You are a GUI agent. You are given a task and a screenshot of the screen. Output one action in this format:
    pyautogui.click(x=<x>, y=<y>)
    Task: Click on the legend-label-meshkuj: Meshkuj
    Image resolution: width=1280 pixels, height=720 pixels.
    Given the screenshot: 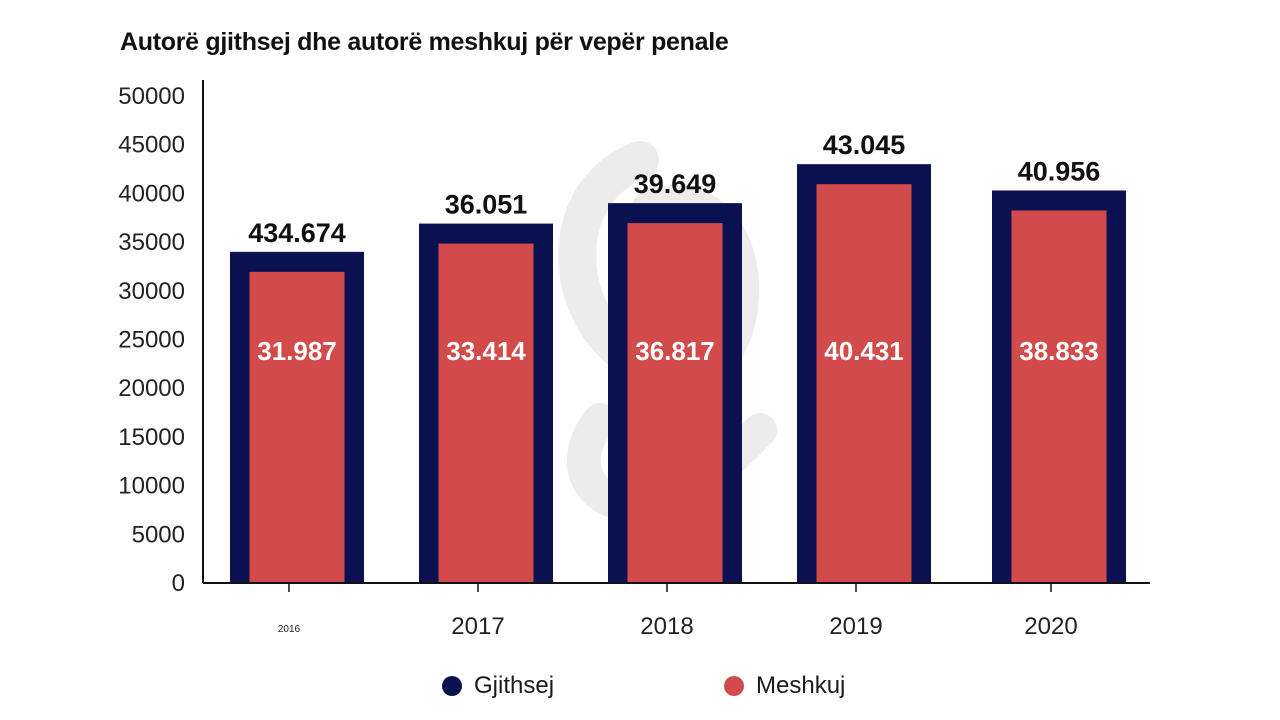 What is the action you would take?
    pyautogui.click(x=801, y=685)
    